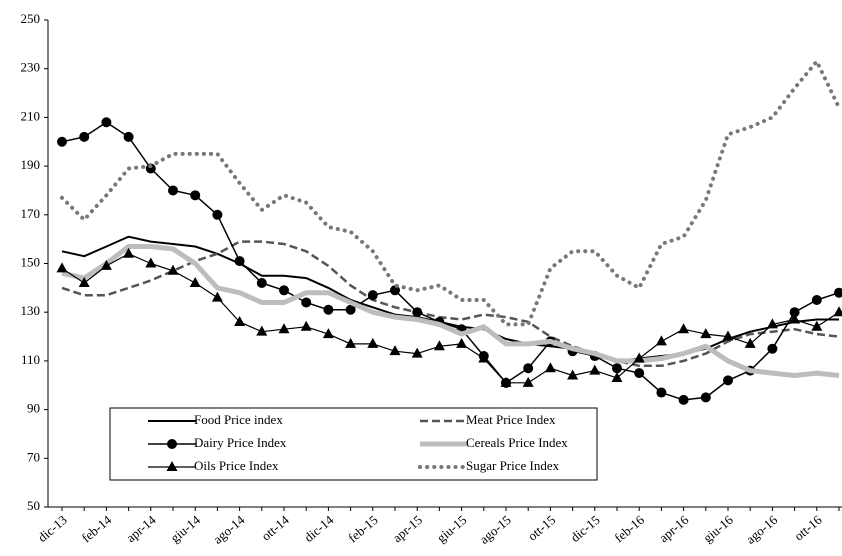 This screenshot has width=842, height=556. Describe the element at coordinates (718, 529) in the screenshot. I see `x-tick-label: giu-16` at that location.